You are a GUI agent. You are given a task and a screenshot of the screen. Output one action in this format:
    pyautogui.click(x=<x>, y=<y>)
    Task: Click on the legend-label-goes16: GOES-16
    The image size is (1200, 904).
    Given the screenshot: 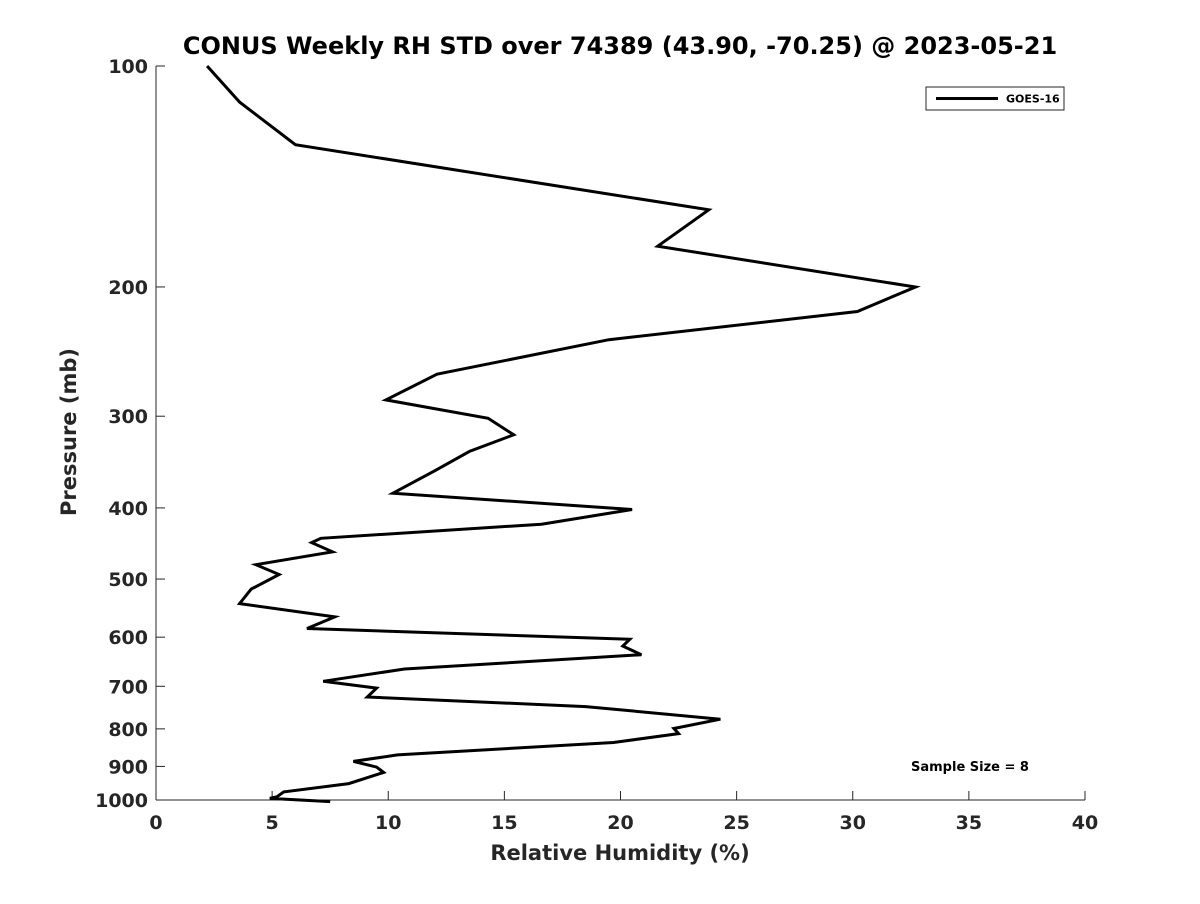 What is the action you would take?
    pyautogui.click(x=1033, y=99)
    